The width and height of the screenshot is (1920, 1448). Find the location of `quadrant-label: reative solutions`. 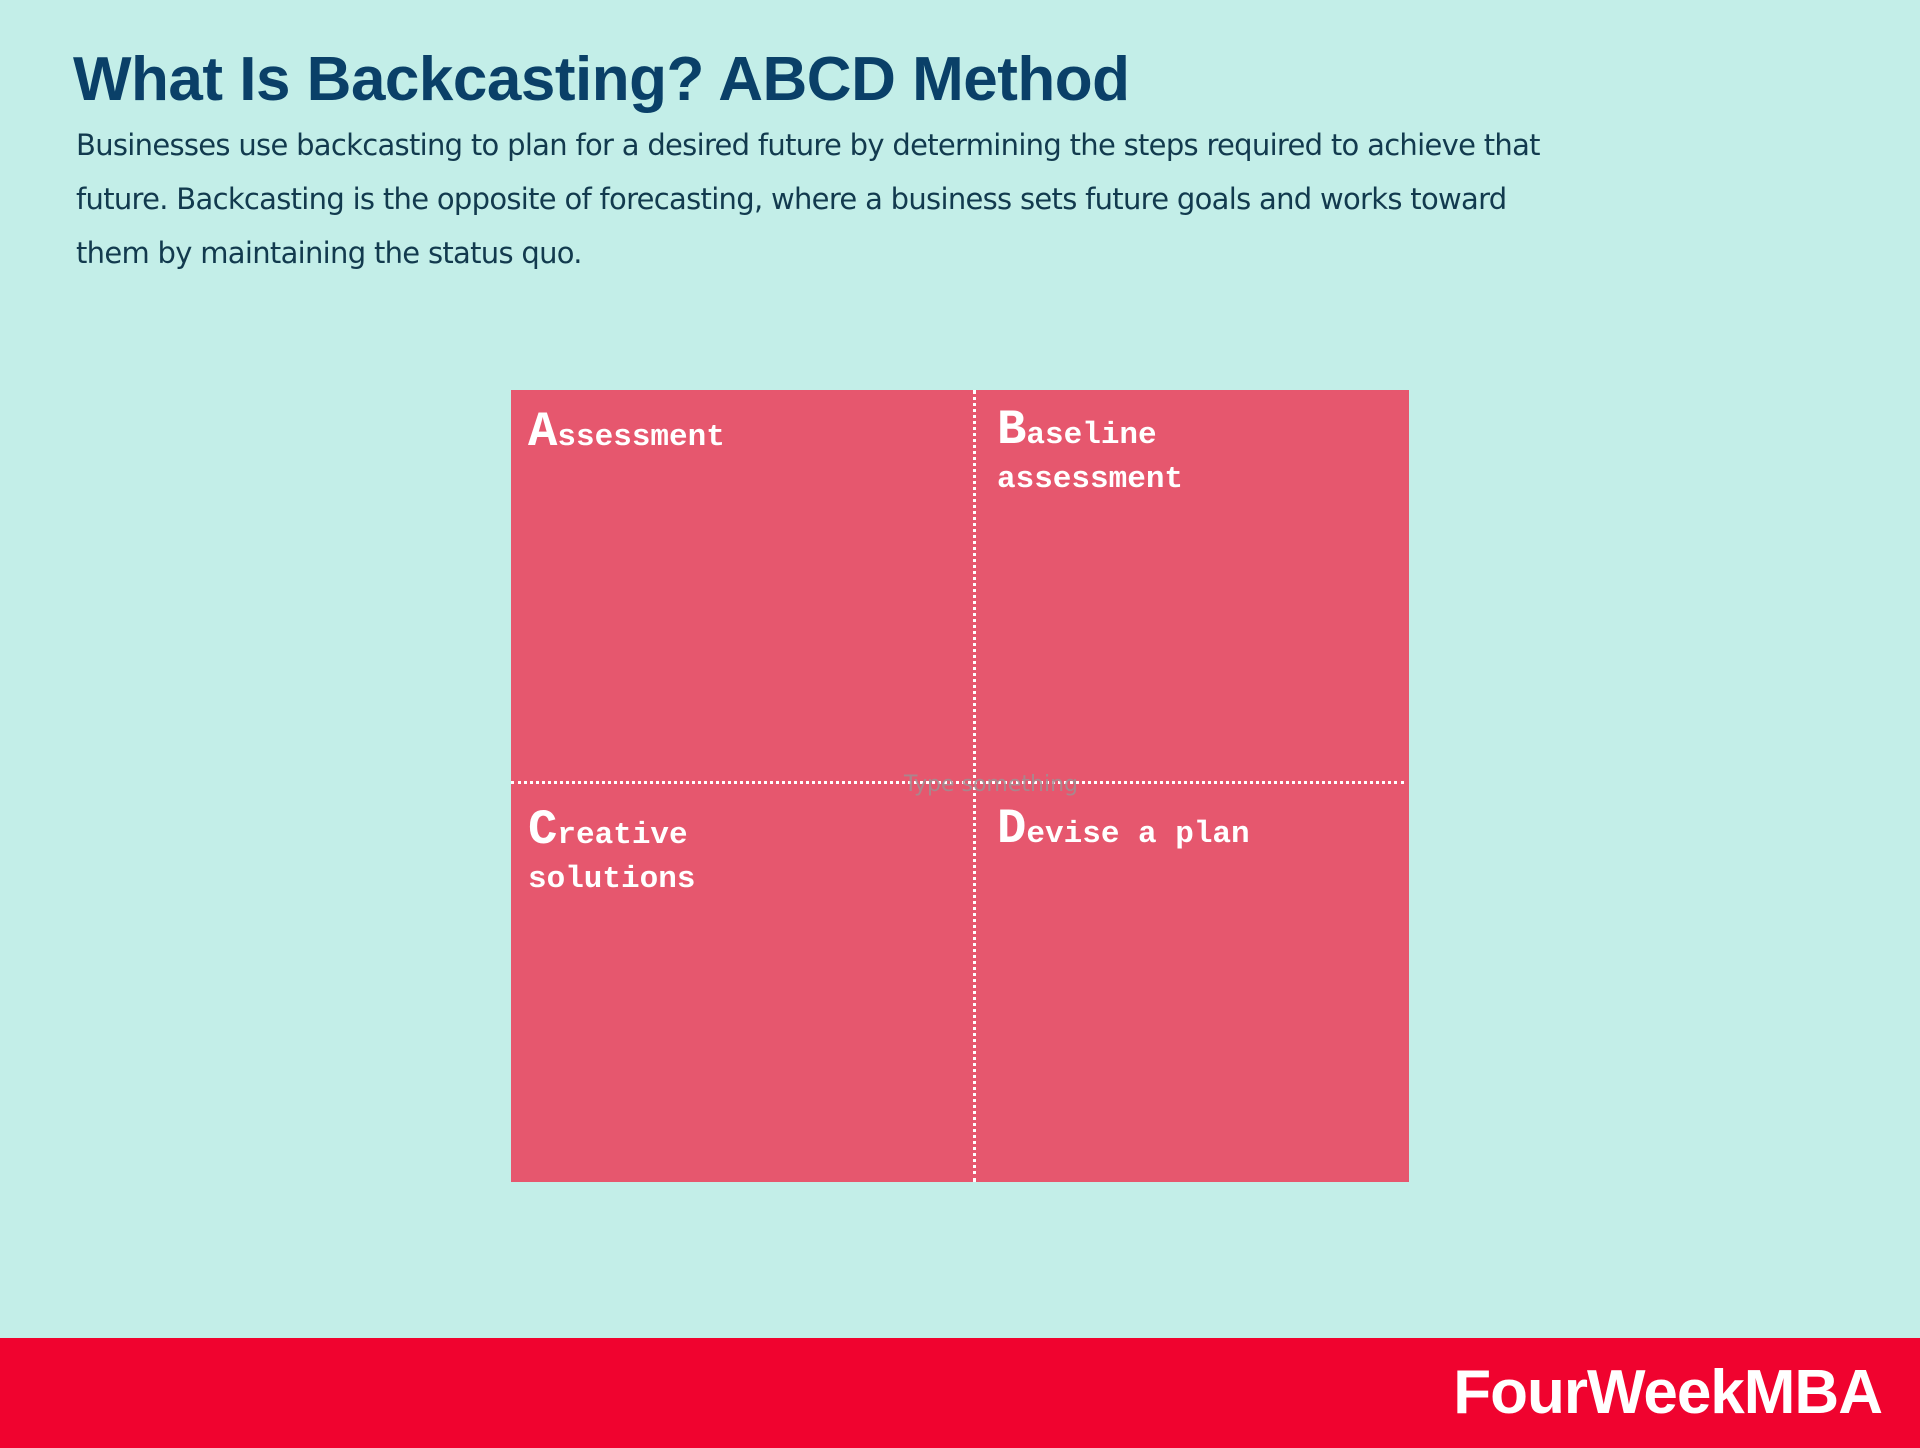

quadrant-label: reative solutions is located at coordinates (612, 857).